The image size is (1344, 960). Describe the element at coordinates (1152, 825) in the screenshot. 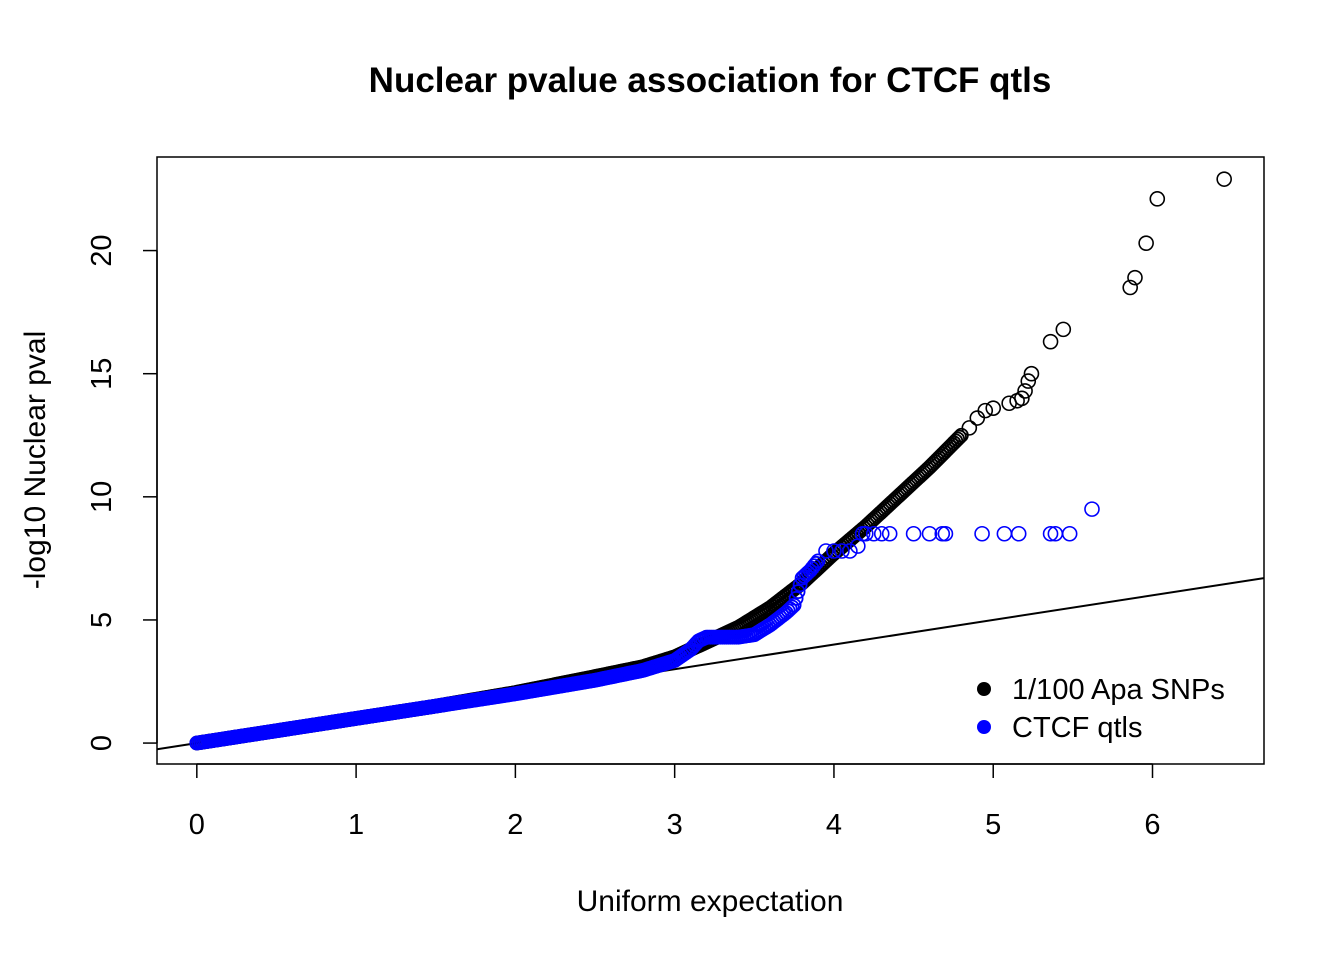

I see `x-tick-label: 6` at that location.